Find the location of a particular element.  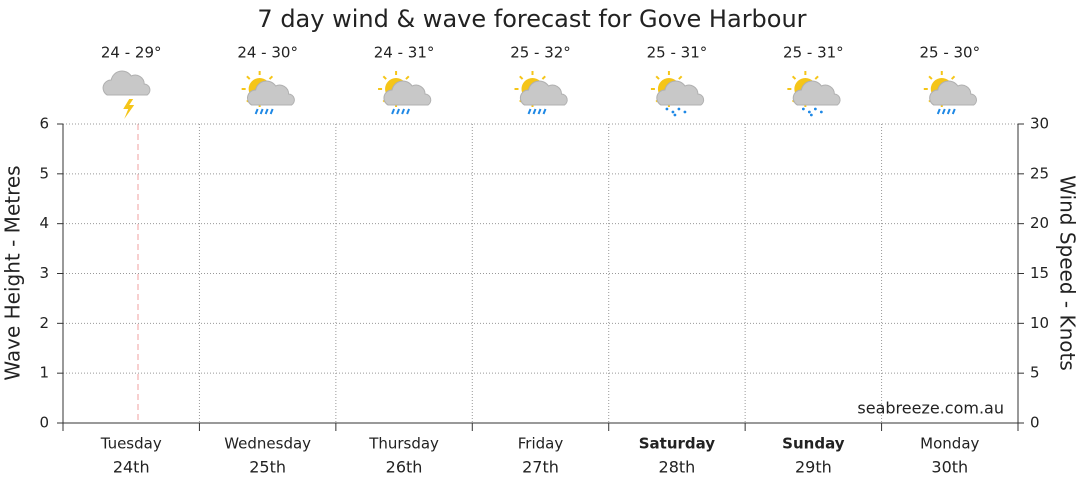

y2-tick-label: 10 is located at coordinates (1039, 323).